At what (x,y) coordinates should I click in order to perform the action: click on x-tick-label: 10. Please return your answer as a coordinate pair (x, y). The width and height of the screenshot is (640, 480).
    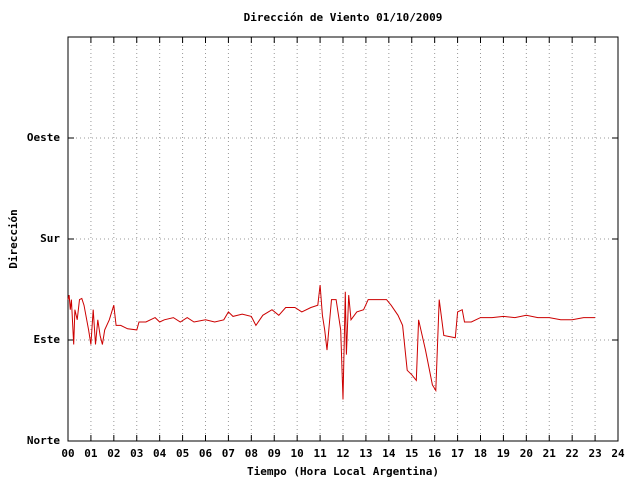
    Looking at the image, I should click on (297, 453).